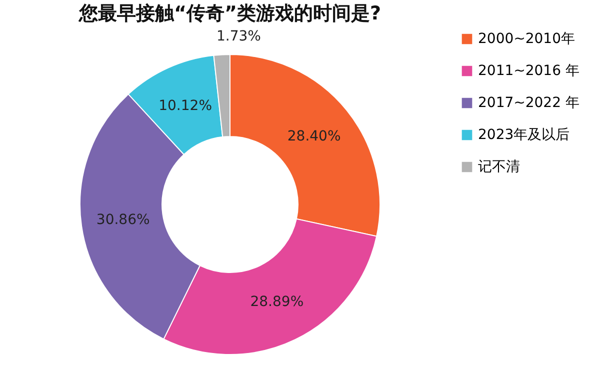  Describe the element at coordinates (524, 135) in the screenshot. I see `legend-label: 2023年及以后` at that location.